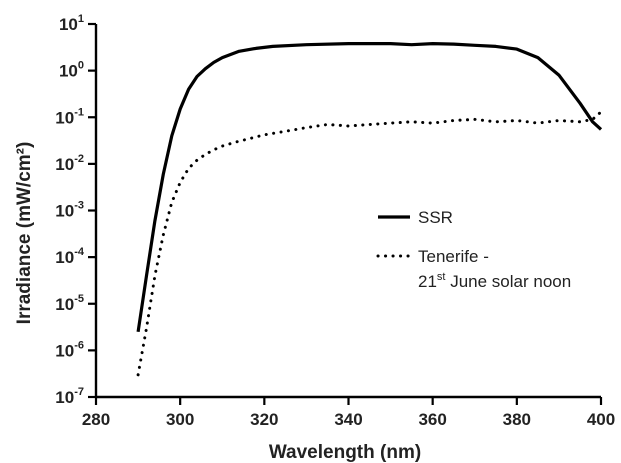 This screenshot has width=621, height=463. Describe the element at coordinates (81, 66) in the screenshot. I see `y-tick-exponent: 0` at that location.